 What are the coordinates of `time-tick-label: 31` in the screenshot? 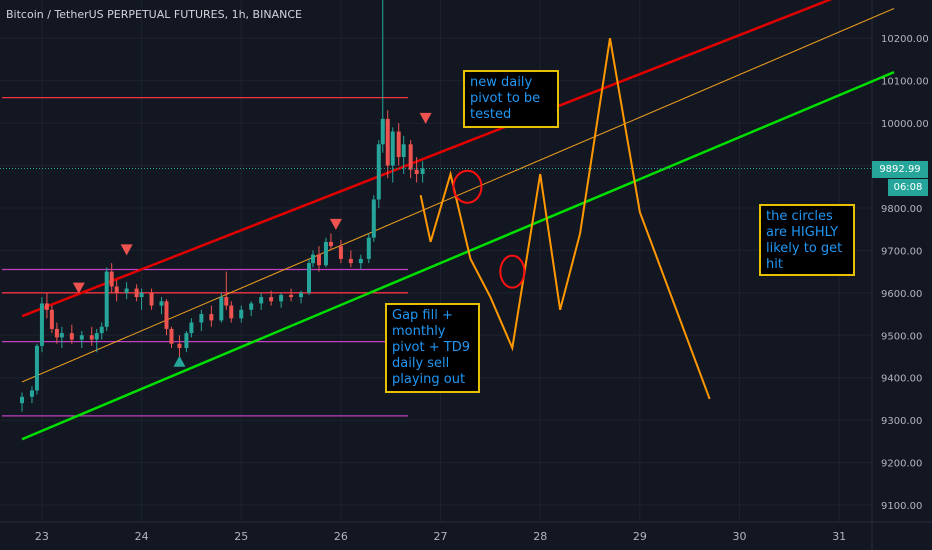 It's located at (839, 536).